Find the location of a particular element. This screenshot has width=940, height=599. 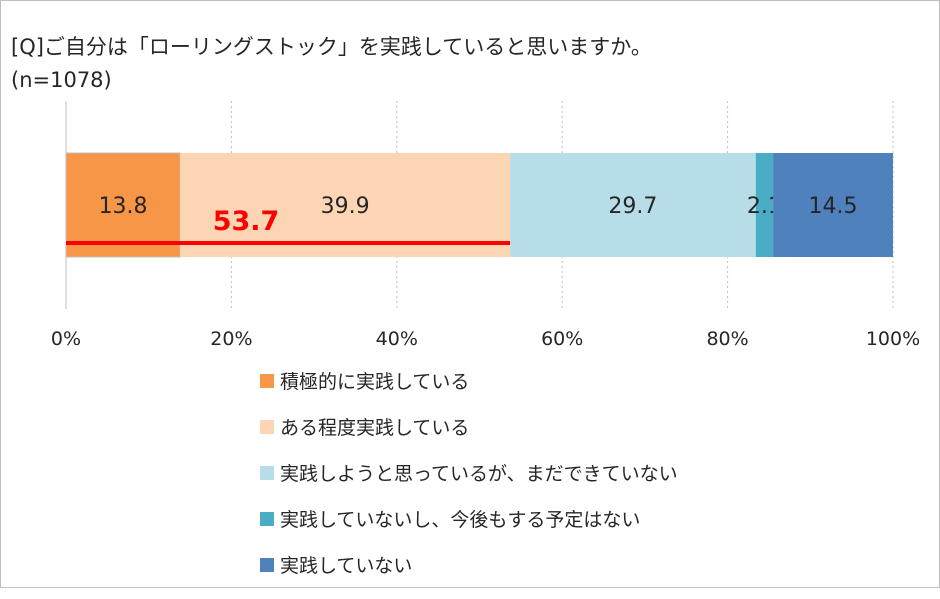

annotation-label: 53.7 is located at coordinates (246, 221).